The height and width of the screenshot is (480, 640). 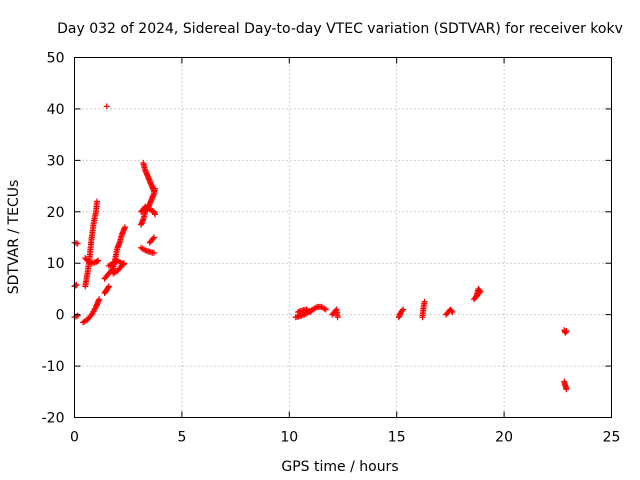 I want to click on y-axis-tick-labels: -20 -10 0 10 20 30 40 50, so click(x=53, y=239).